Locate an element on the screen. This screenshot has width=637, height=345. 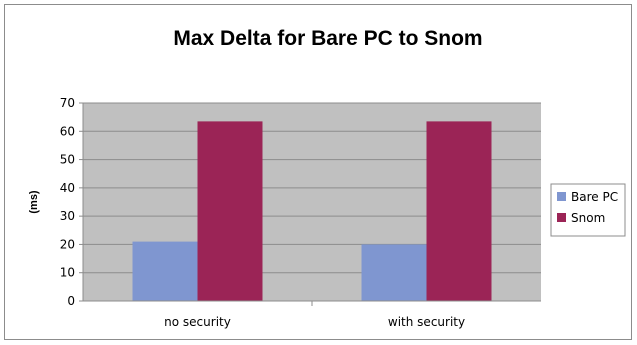
x-axis-categories: no security with security is located at coordinates (314, 315).